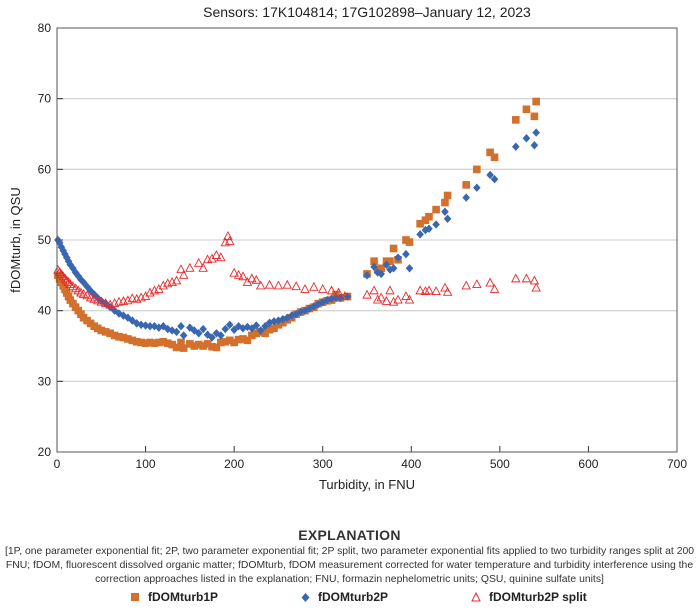 This screenshot has width=699, height=613. I want to click on x-tick-label: 200, so click(234, 464).